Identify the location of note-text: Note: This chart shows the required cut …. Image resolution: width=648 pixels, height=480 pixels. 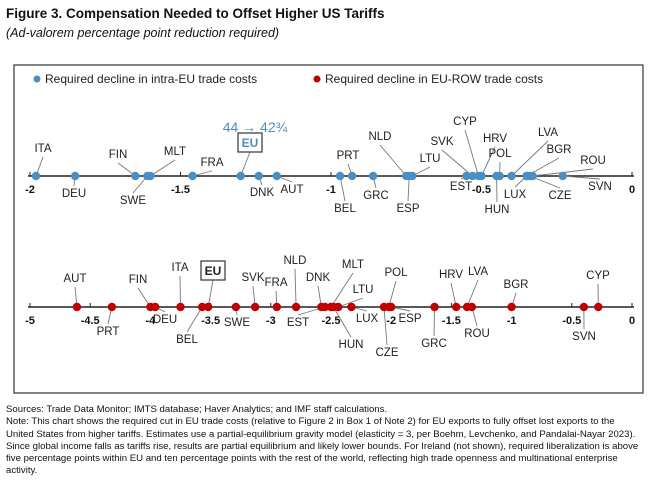
(322, 446).